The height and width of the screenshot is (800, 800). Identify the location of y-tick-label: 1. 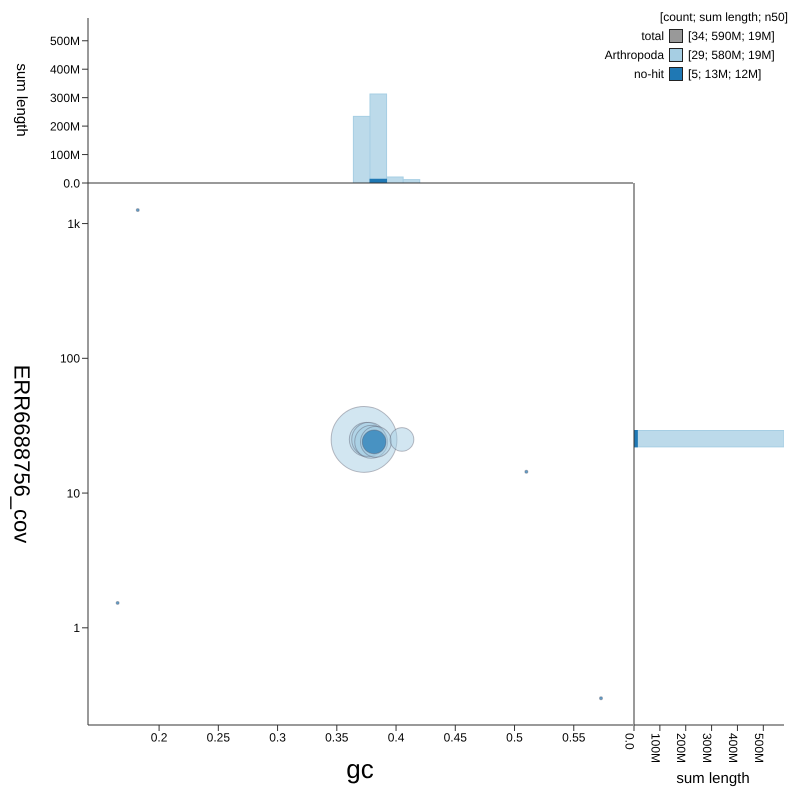
(76, 628).